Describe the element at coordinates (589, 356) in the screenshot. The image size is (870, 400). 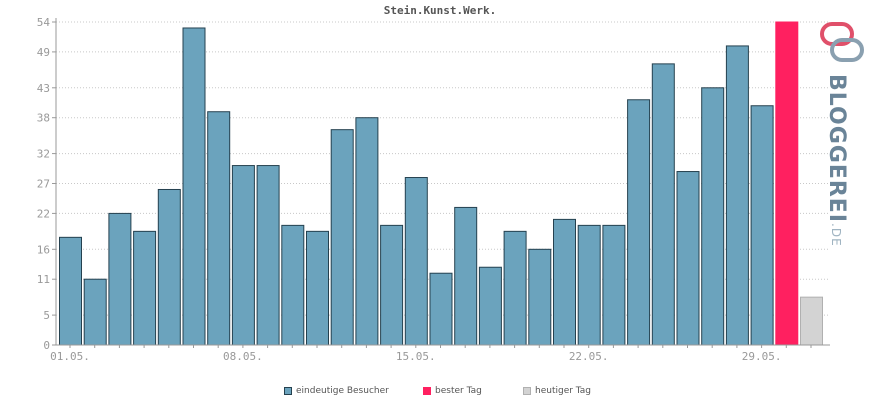
I see `x-tick-label: 22.05.` at that location.